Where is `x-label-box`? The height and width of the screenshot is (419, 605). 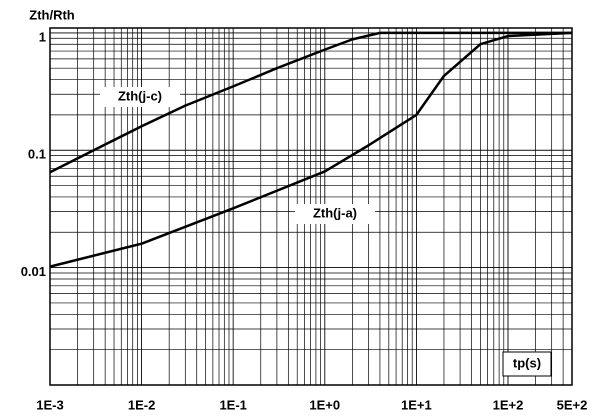 x-label-box is located at coordinates (527, 364).